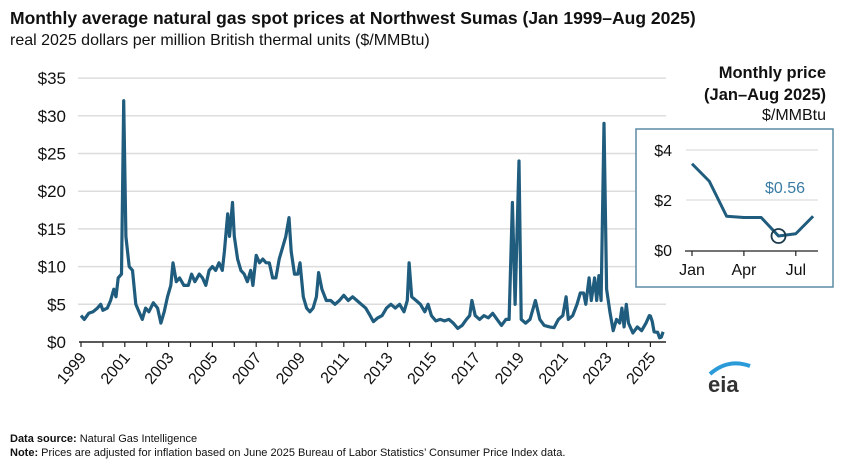  I want to click on y-tick-label: $25, so click(52, 154).